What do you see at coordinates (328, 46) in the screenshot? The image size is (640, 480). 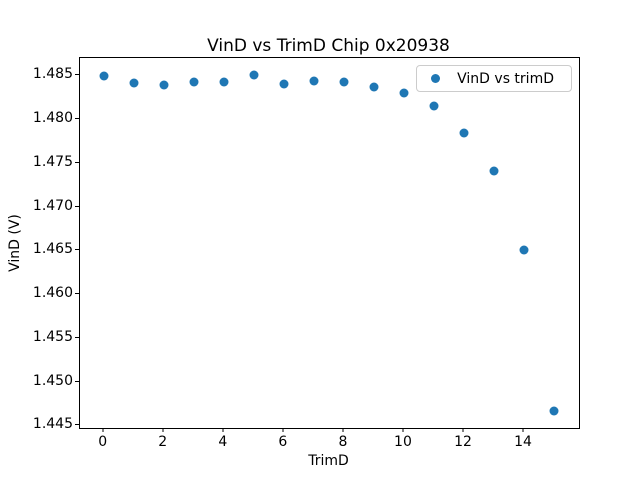 I see `chart-title: VinD vs TrimD Chip 0x20938` at bounding box center [328, 46].